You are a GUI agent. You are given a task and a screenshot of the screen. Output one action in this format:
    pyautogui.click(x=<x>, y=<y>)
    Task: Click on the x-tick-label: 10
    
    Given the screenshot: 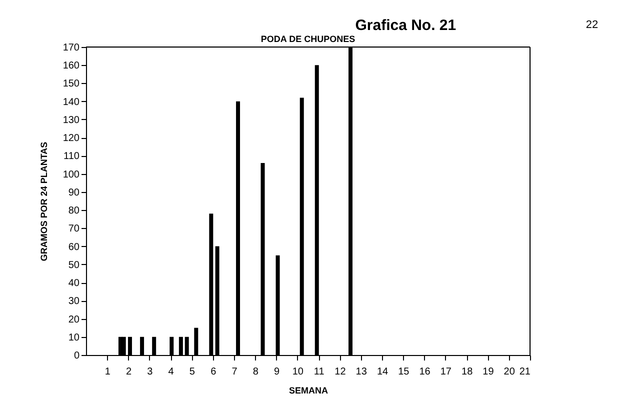 What is the action you would take?
    pyautogui.click(x=298, y=372)
    